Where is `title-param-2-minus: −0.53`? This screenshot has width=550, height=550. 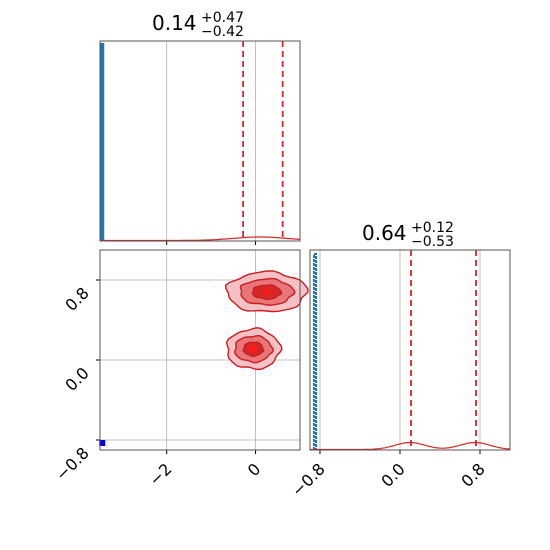
title-param-2-minus: −0.53 is located at coordinates (432, 242).